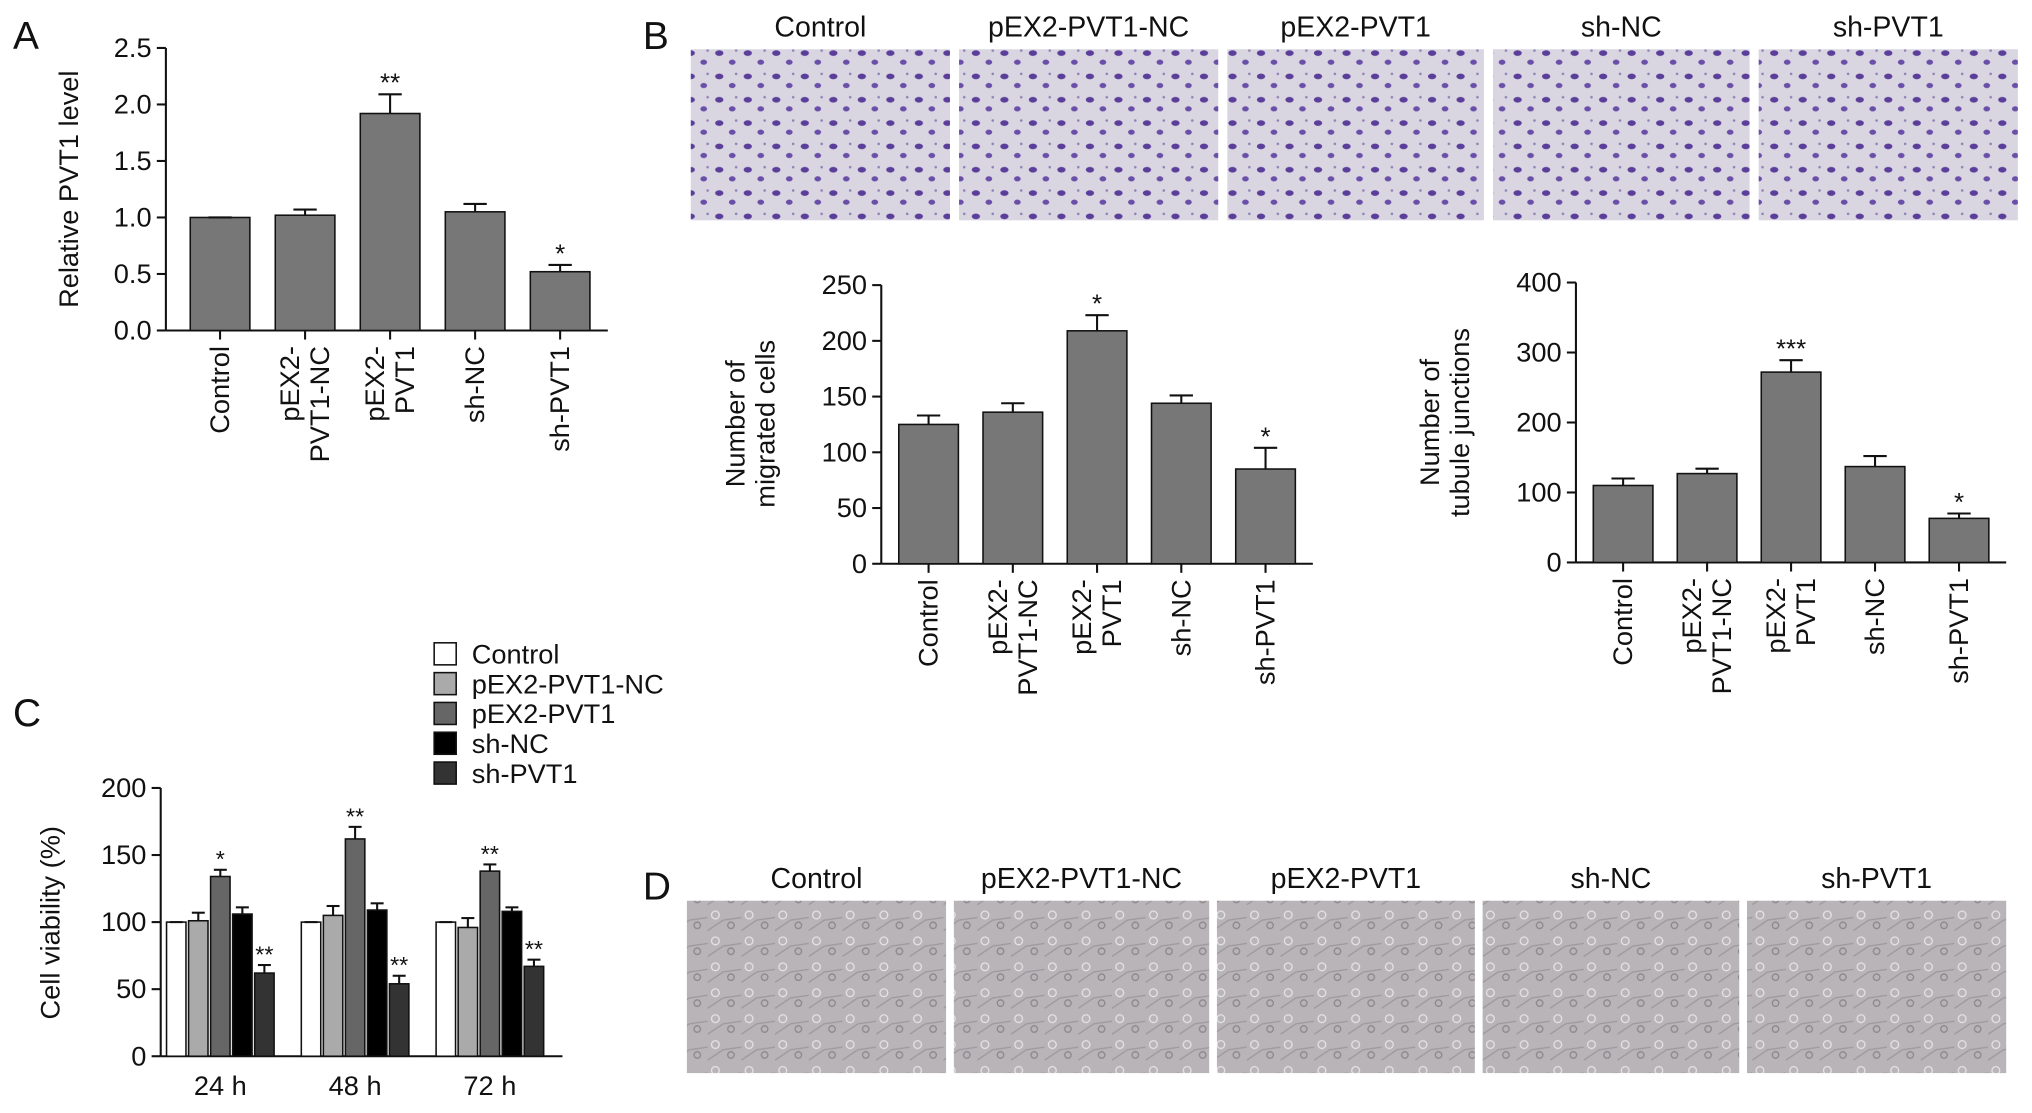 The width and height of the screenshot is (2032, 1113). Describe the element at coordinates (27, 713) in the screenshot. I see `panel-label: C` at that location.